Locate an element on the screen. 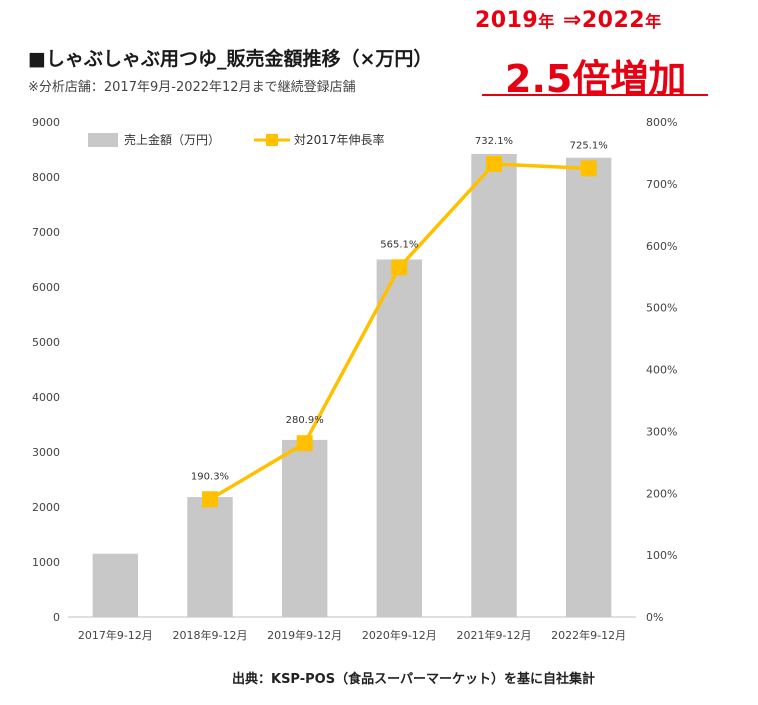  legend-bar-label: 売上金額（万円） is located at coordinates (172, 139).